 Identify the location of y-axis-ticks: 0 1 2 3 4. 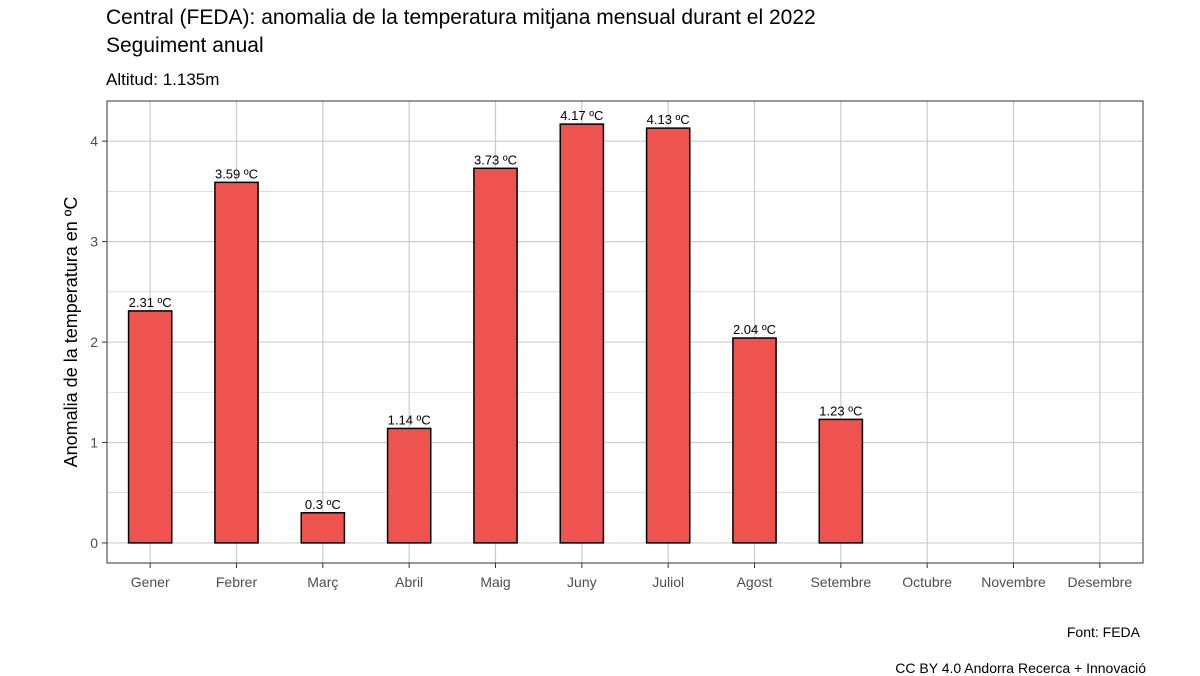
(98, 342).